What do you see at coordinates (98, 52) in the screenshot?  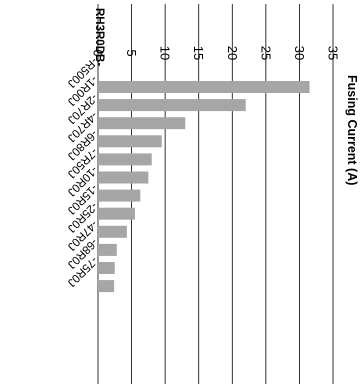 I see `value-tick-label: 0` at bounding box center [98, 52].